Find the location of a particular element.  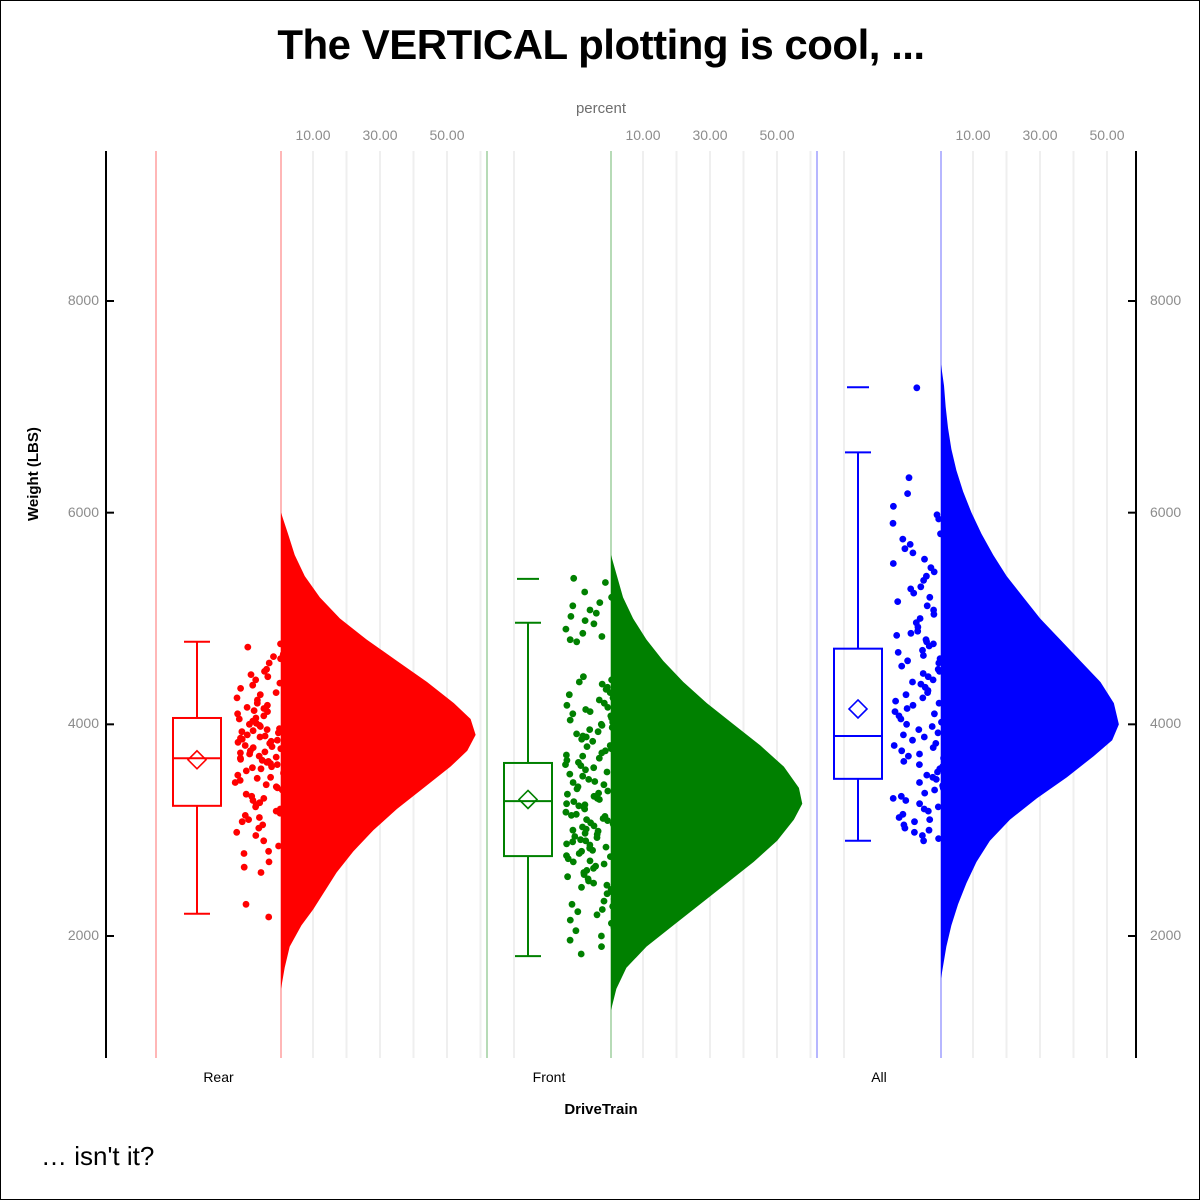

y-axis-tick-label-right: 4000 is located at coordinates (1166, 723).